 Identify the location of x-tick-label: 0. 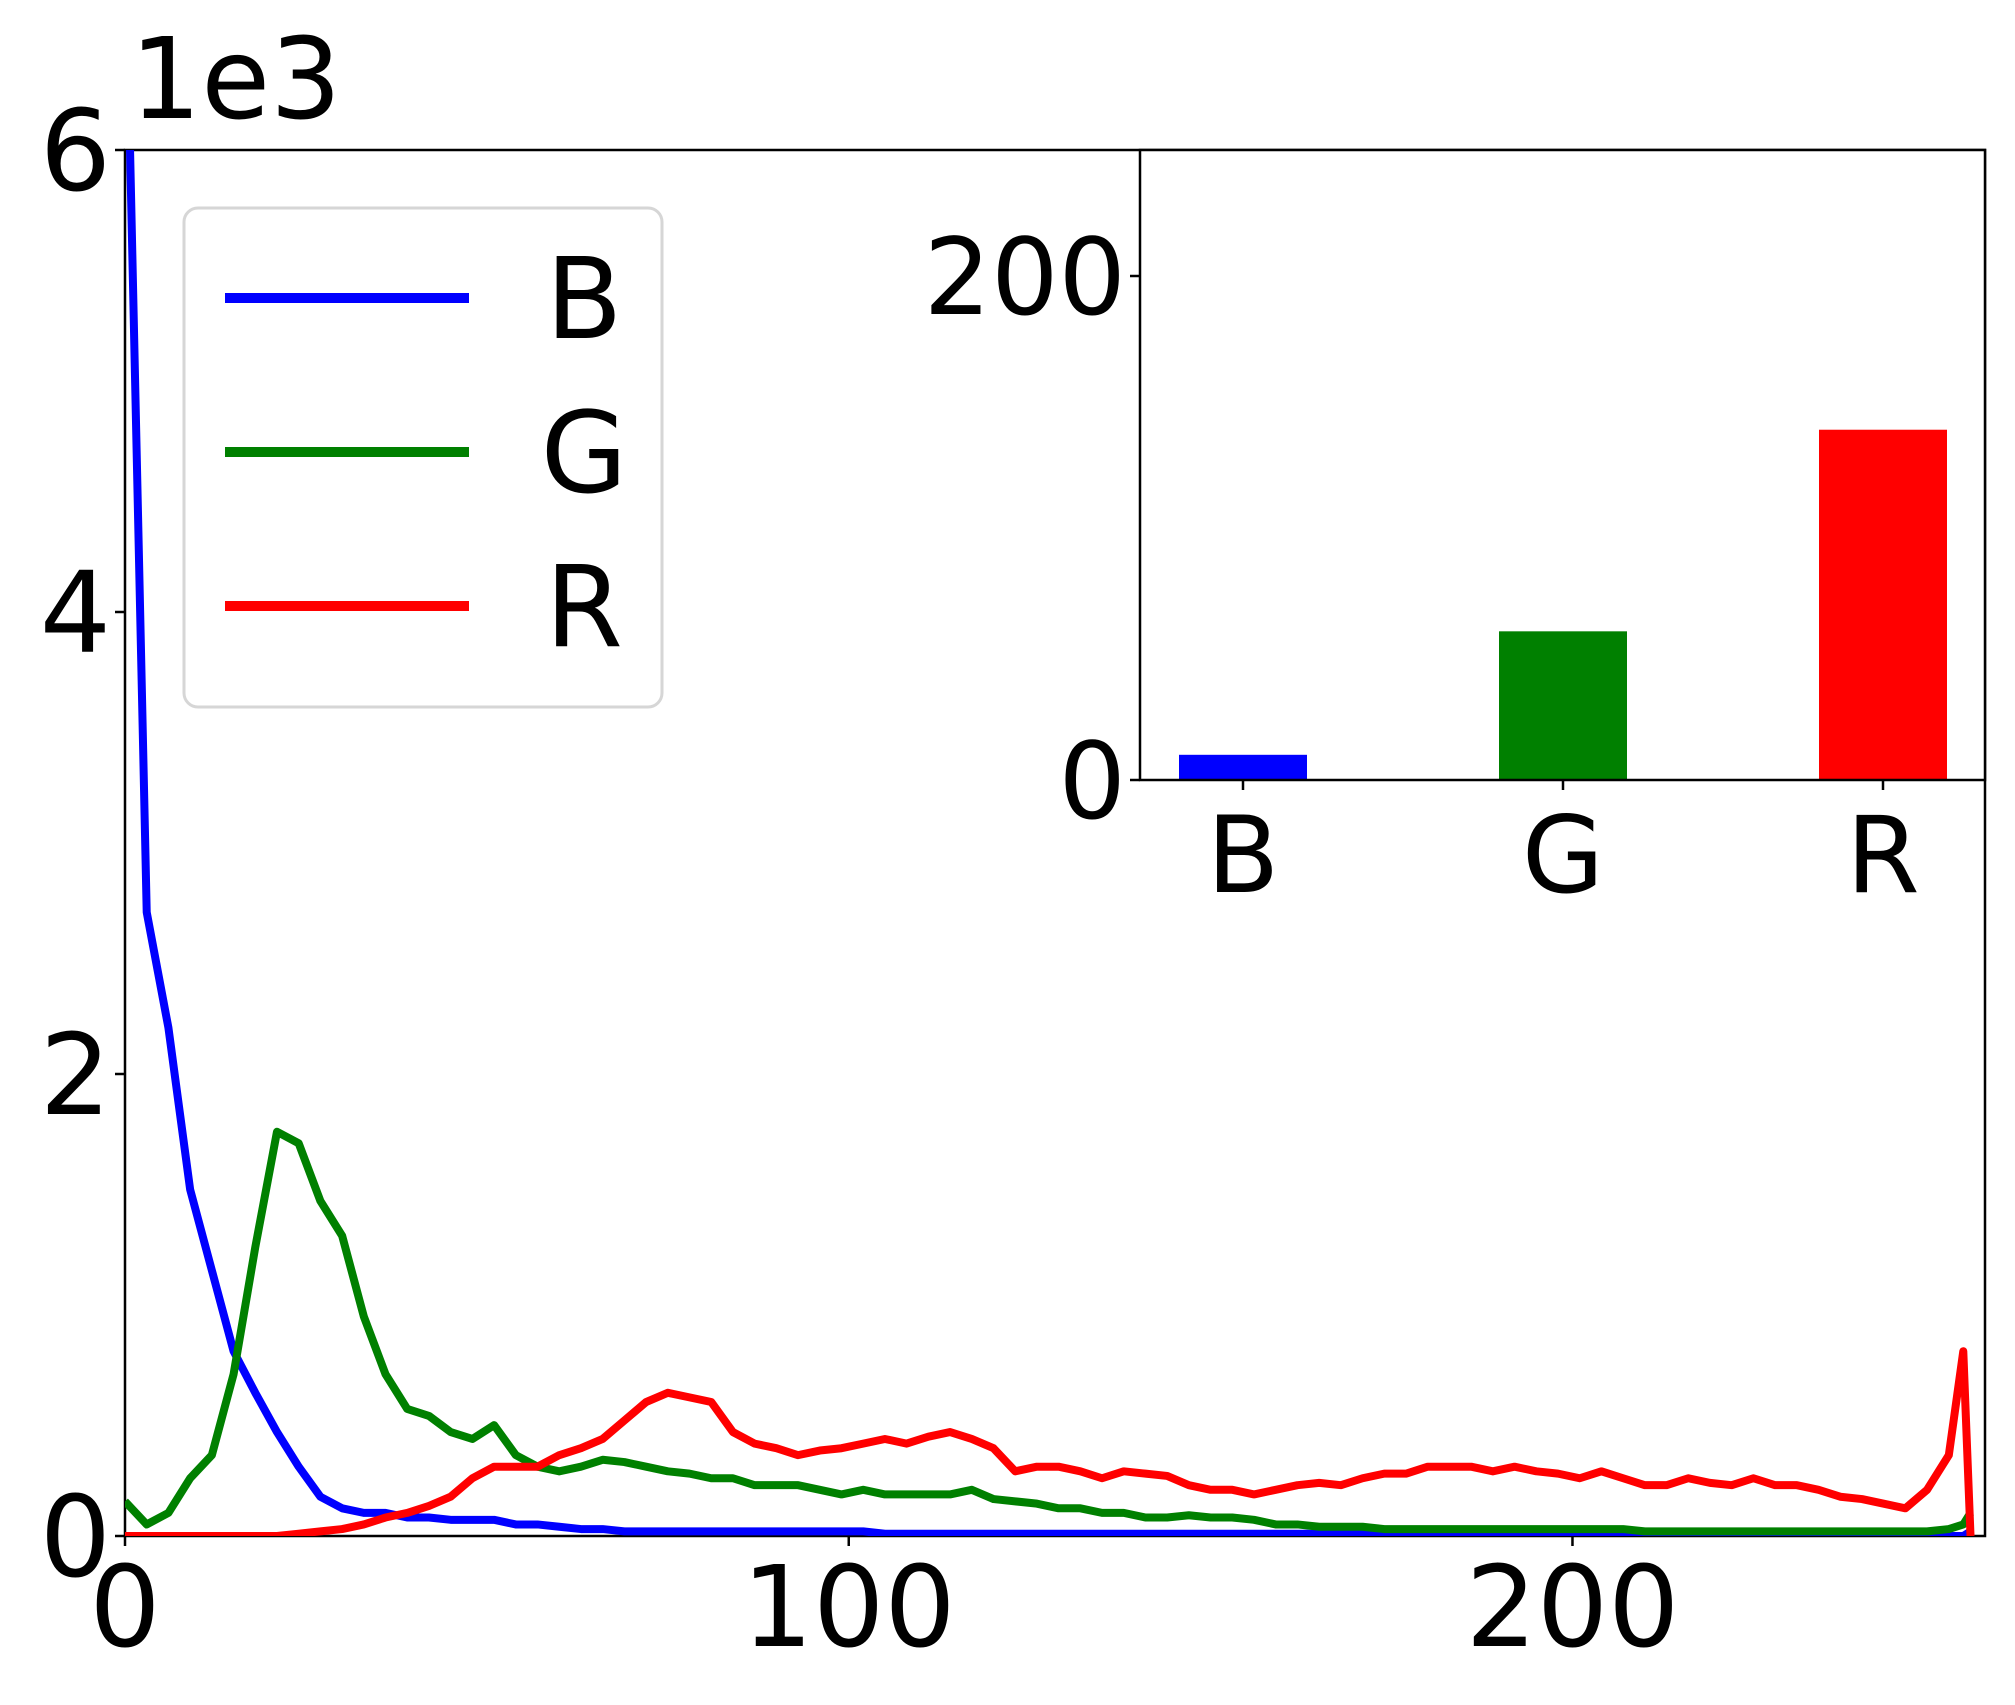
(124, 1608).